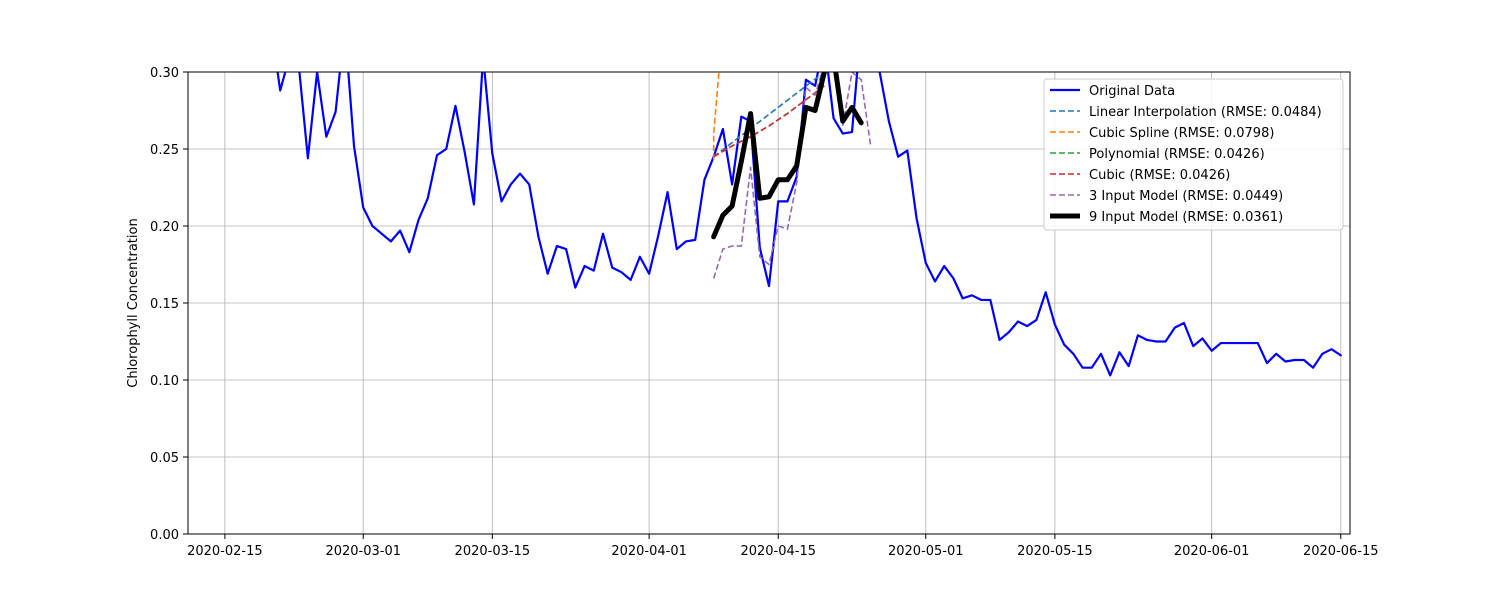  I want to click on legend-box, so click(1193, 154).